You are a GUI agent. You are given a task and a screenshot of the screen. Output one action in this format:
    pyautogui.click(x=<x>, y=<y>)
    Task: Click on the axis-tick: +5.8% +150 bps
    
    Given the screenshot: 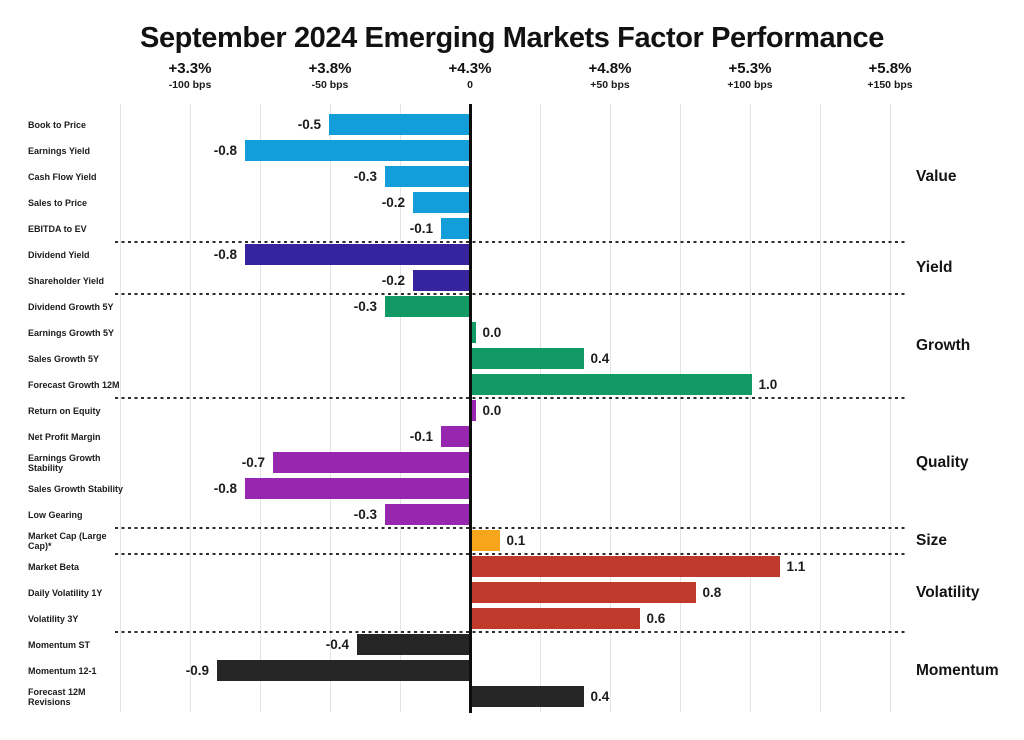 What is the action you would take?
    pyautogui.click(x=890, y=76)
    